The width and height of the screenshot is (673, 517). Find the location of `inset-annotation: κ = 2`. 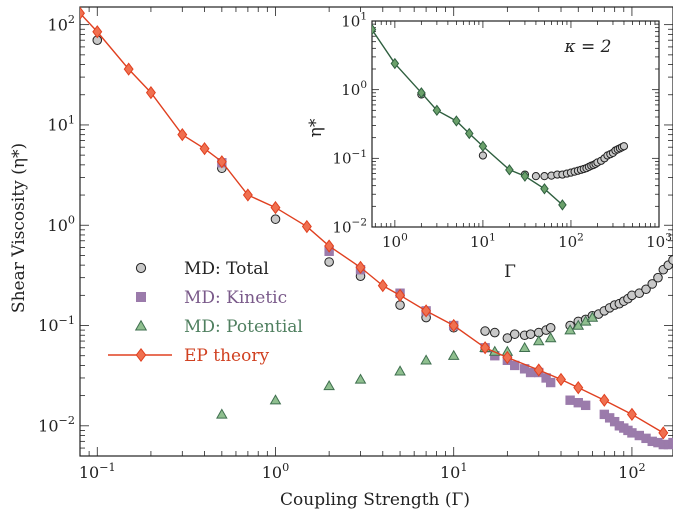

inset-annotation: κ = 2 is located at coordinates (587, 47).